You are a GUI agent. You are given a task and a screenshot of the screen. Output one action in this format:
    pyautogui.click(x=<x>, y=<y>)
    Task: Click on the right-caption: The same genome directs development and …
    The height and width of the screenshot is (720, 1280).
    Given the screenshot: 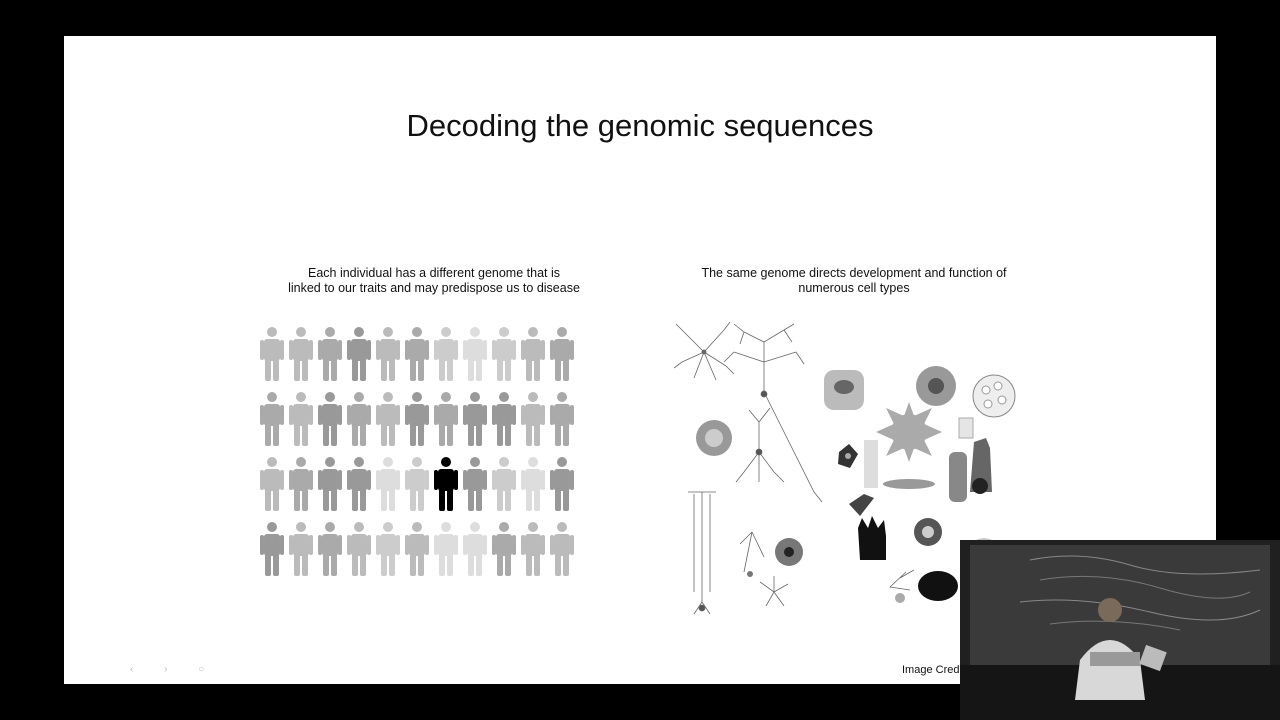 What is the action you would take?
    pyautogui.click(x=854, y=281)
    